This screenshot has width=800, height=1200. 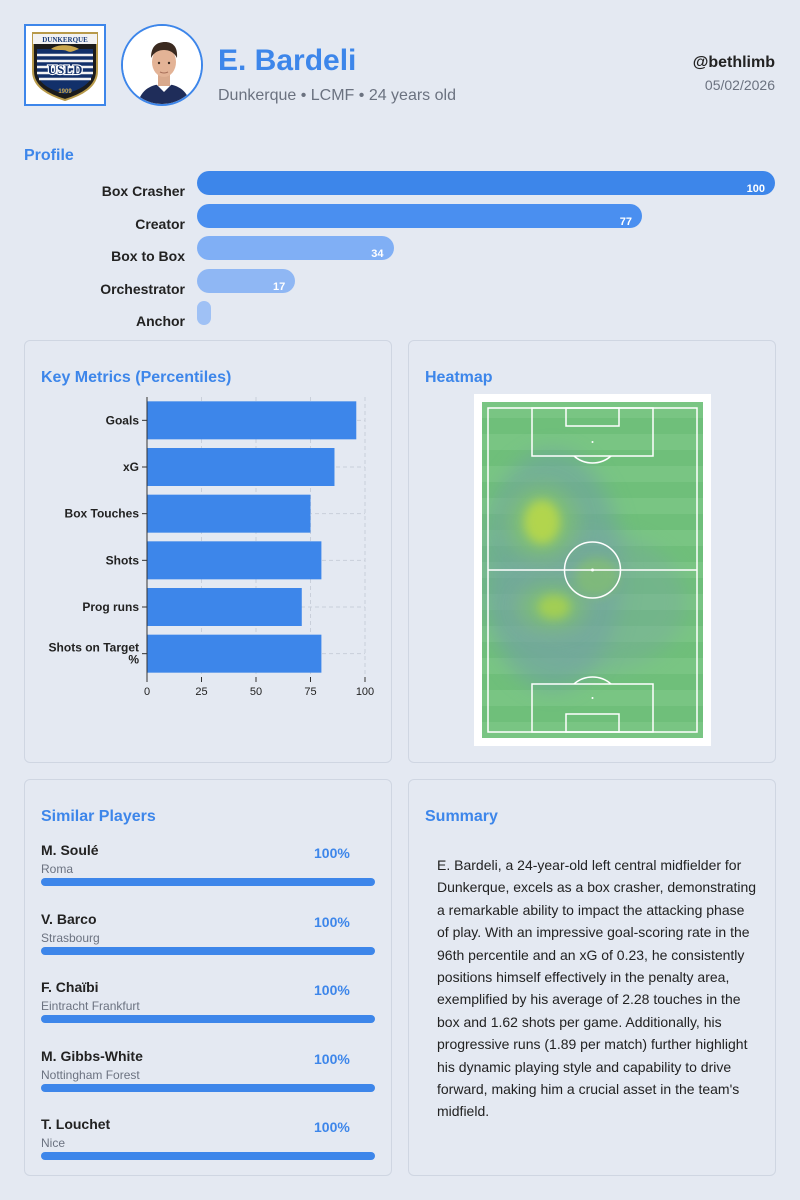 I want to click on key-metrics-title: Key Metrics (Percentiles), so click(x=136, y=377).